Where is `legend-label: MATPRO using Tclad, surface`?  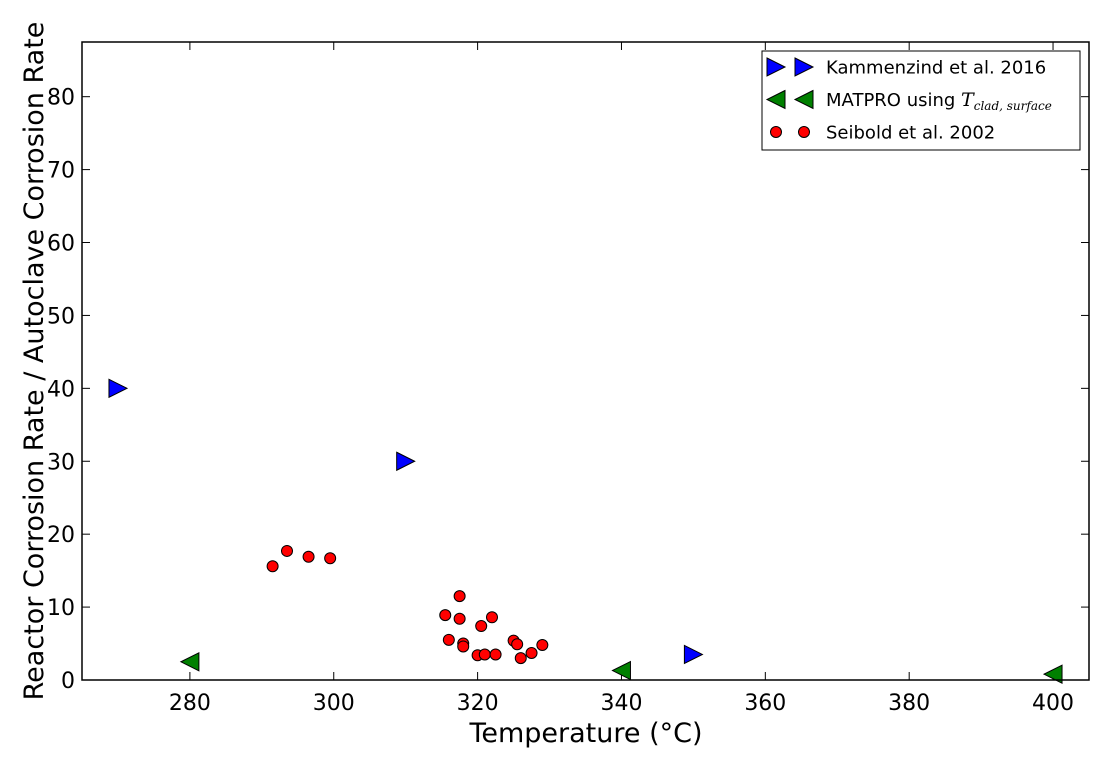 legend-label: MATPRO using Tclad, surface is located at coordinates (939, 101).